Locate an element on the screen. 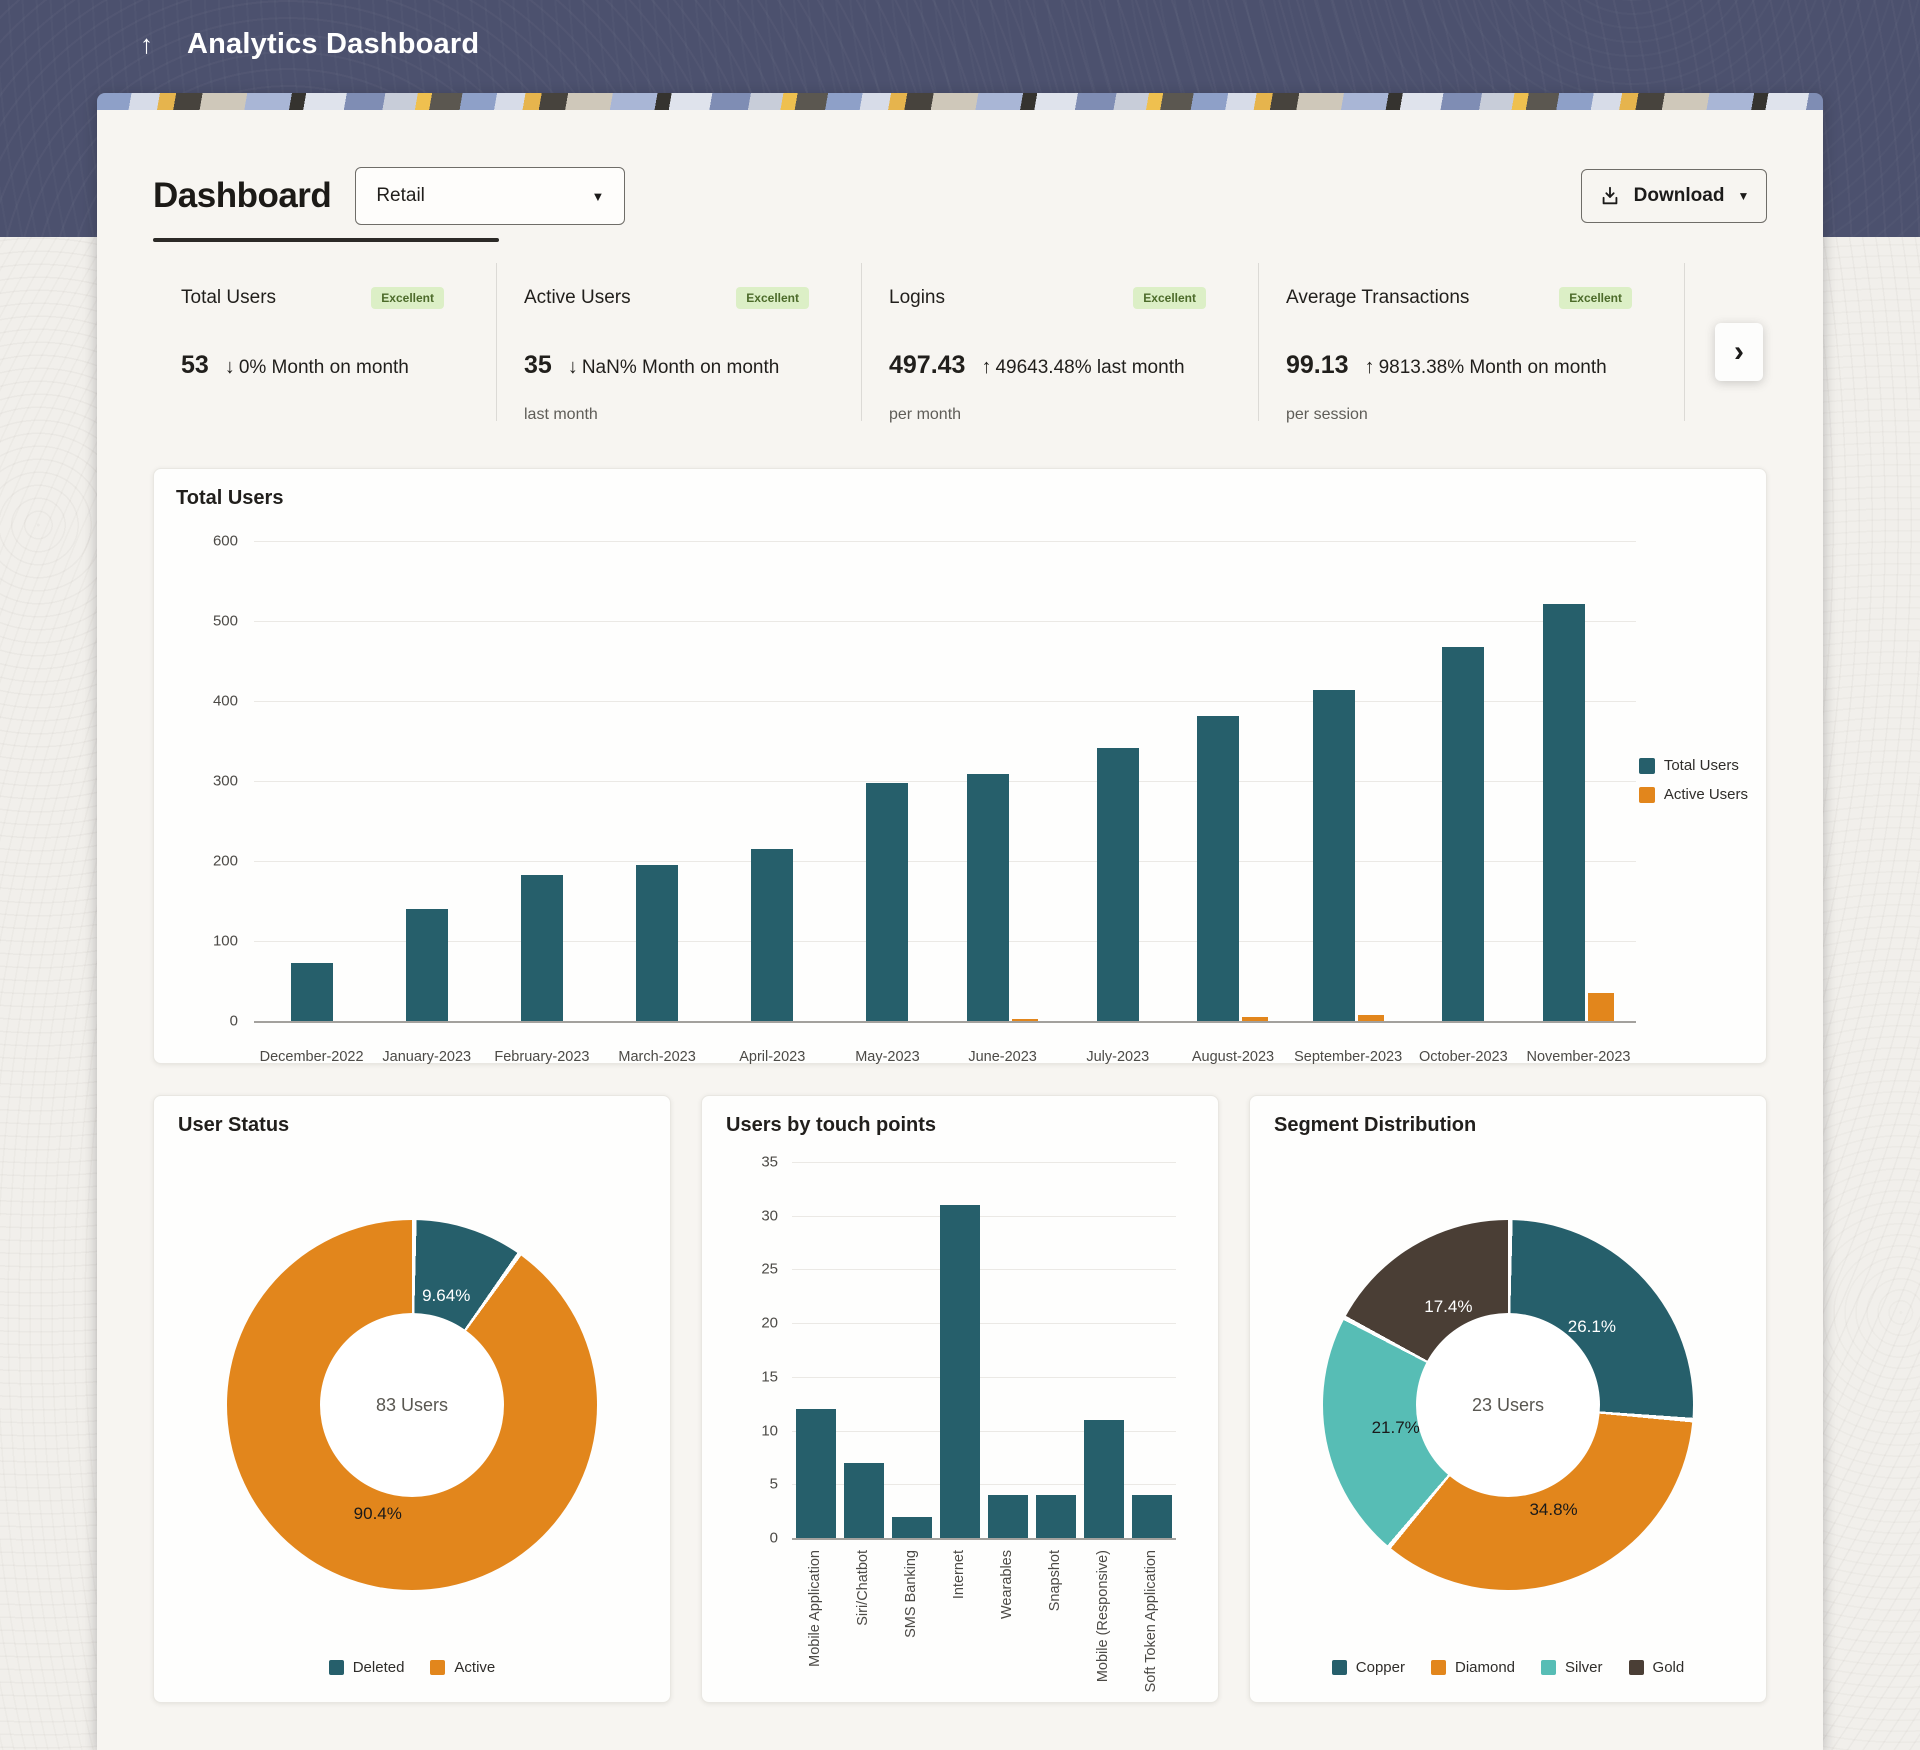  kpi-value: 35 is located at coordinates (538, 365).